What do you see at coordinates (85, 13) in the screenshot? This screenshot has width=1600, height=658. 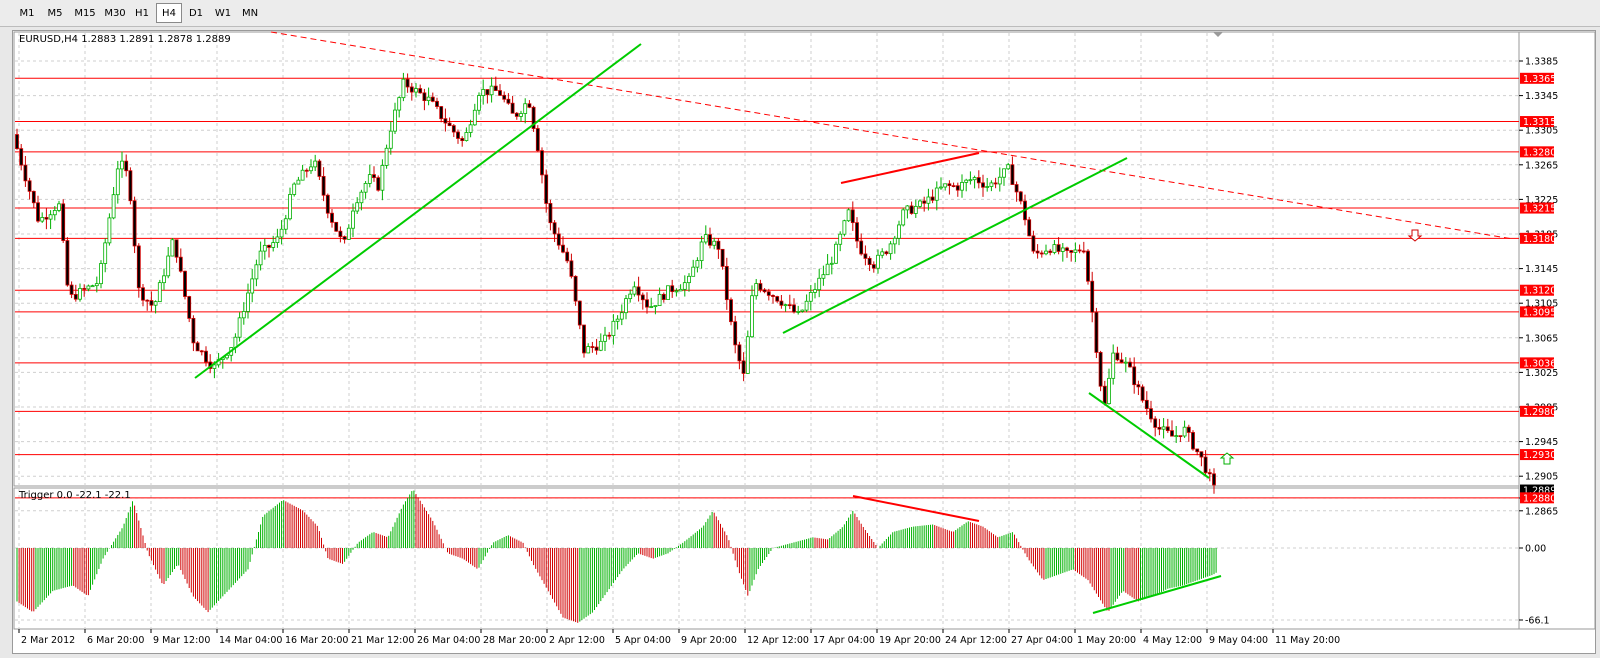 I see `timeframe-m15-button: M15` at bounding box center [85, 13].